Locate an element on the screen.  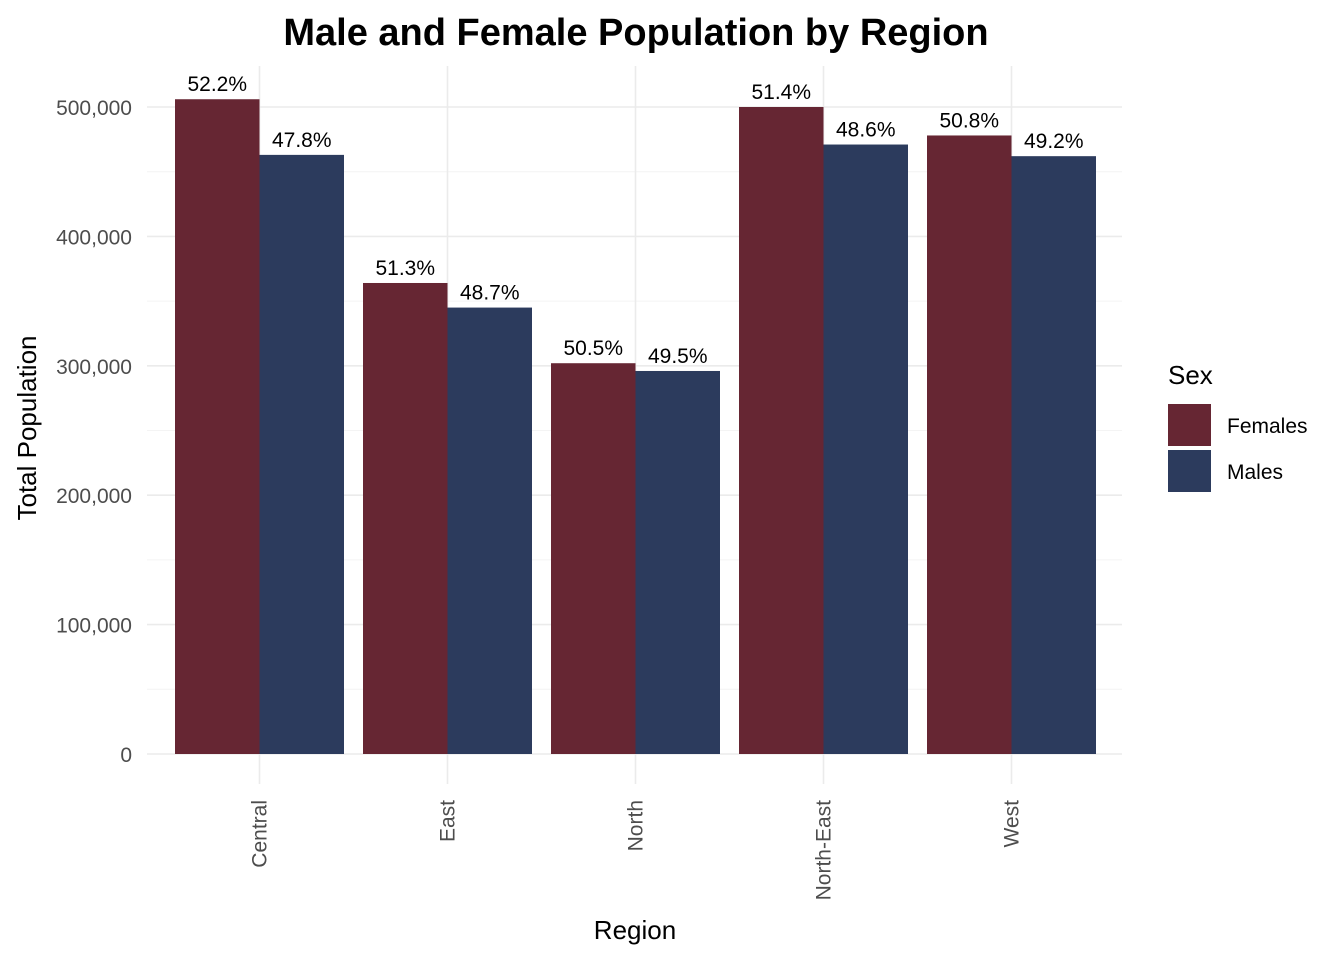
x-tick-label: West is located at coordinates (1012, 824).